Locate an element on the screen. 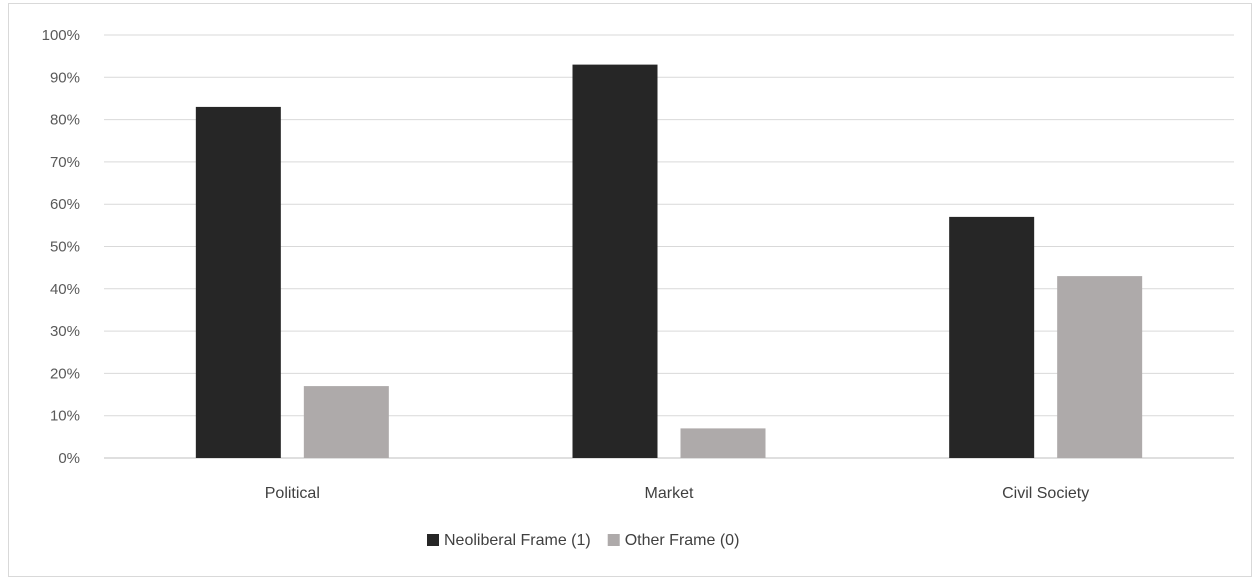 This screenshot has width=1256, height=579. y-tick-label: 100% is located at coordinates (61, 35).